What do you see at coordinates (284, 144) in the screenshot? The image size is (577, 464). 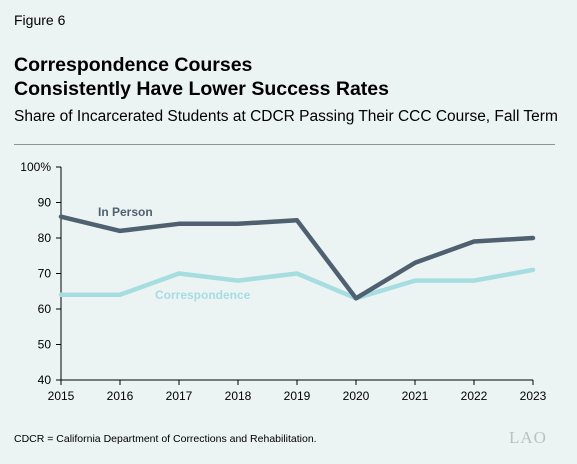 I see `divider` at bounding box center [284, 144].